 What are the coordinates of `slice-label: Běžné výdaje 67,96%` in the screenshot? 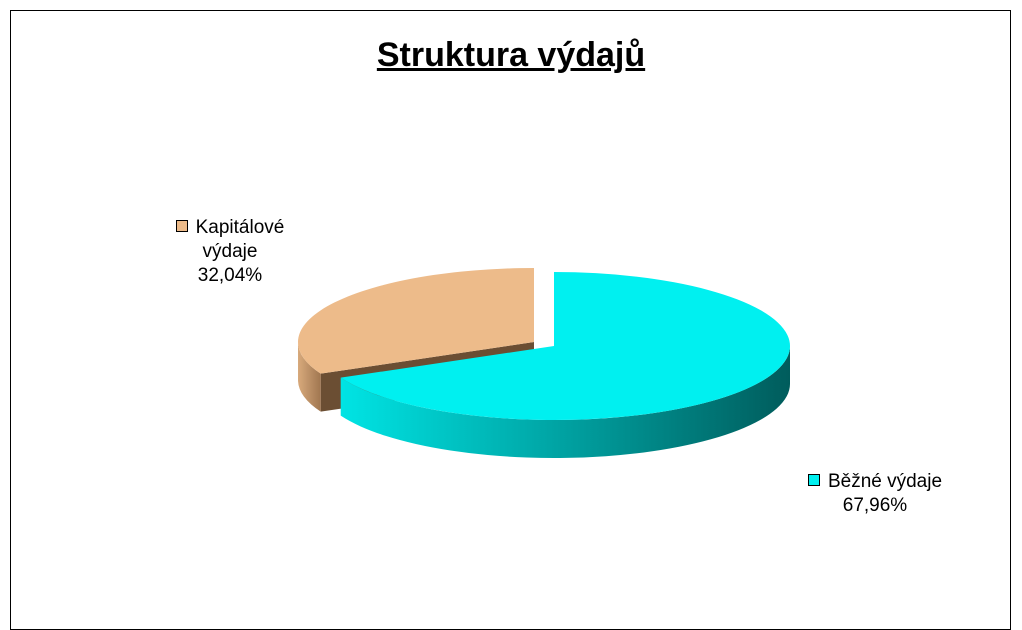 It's located at (875, 494).